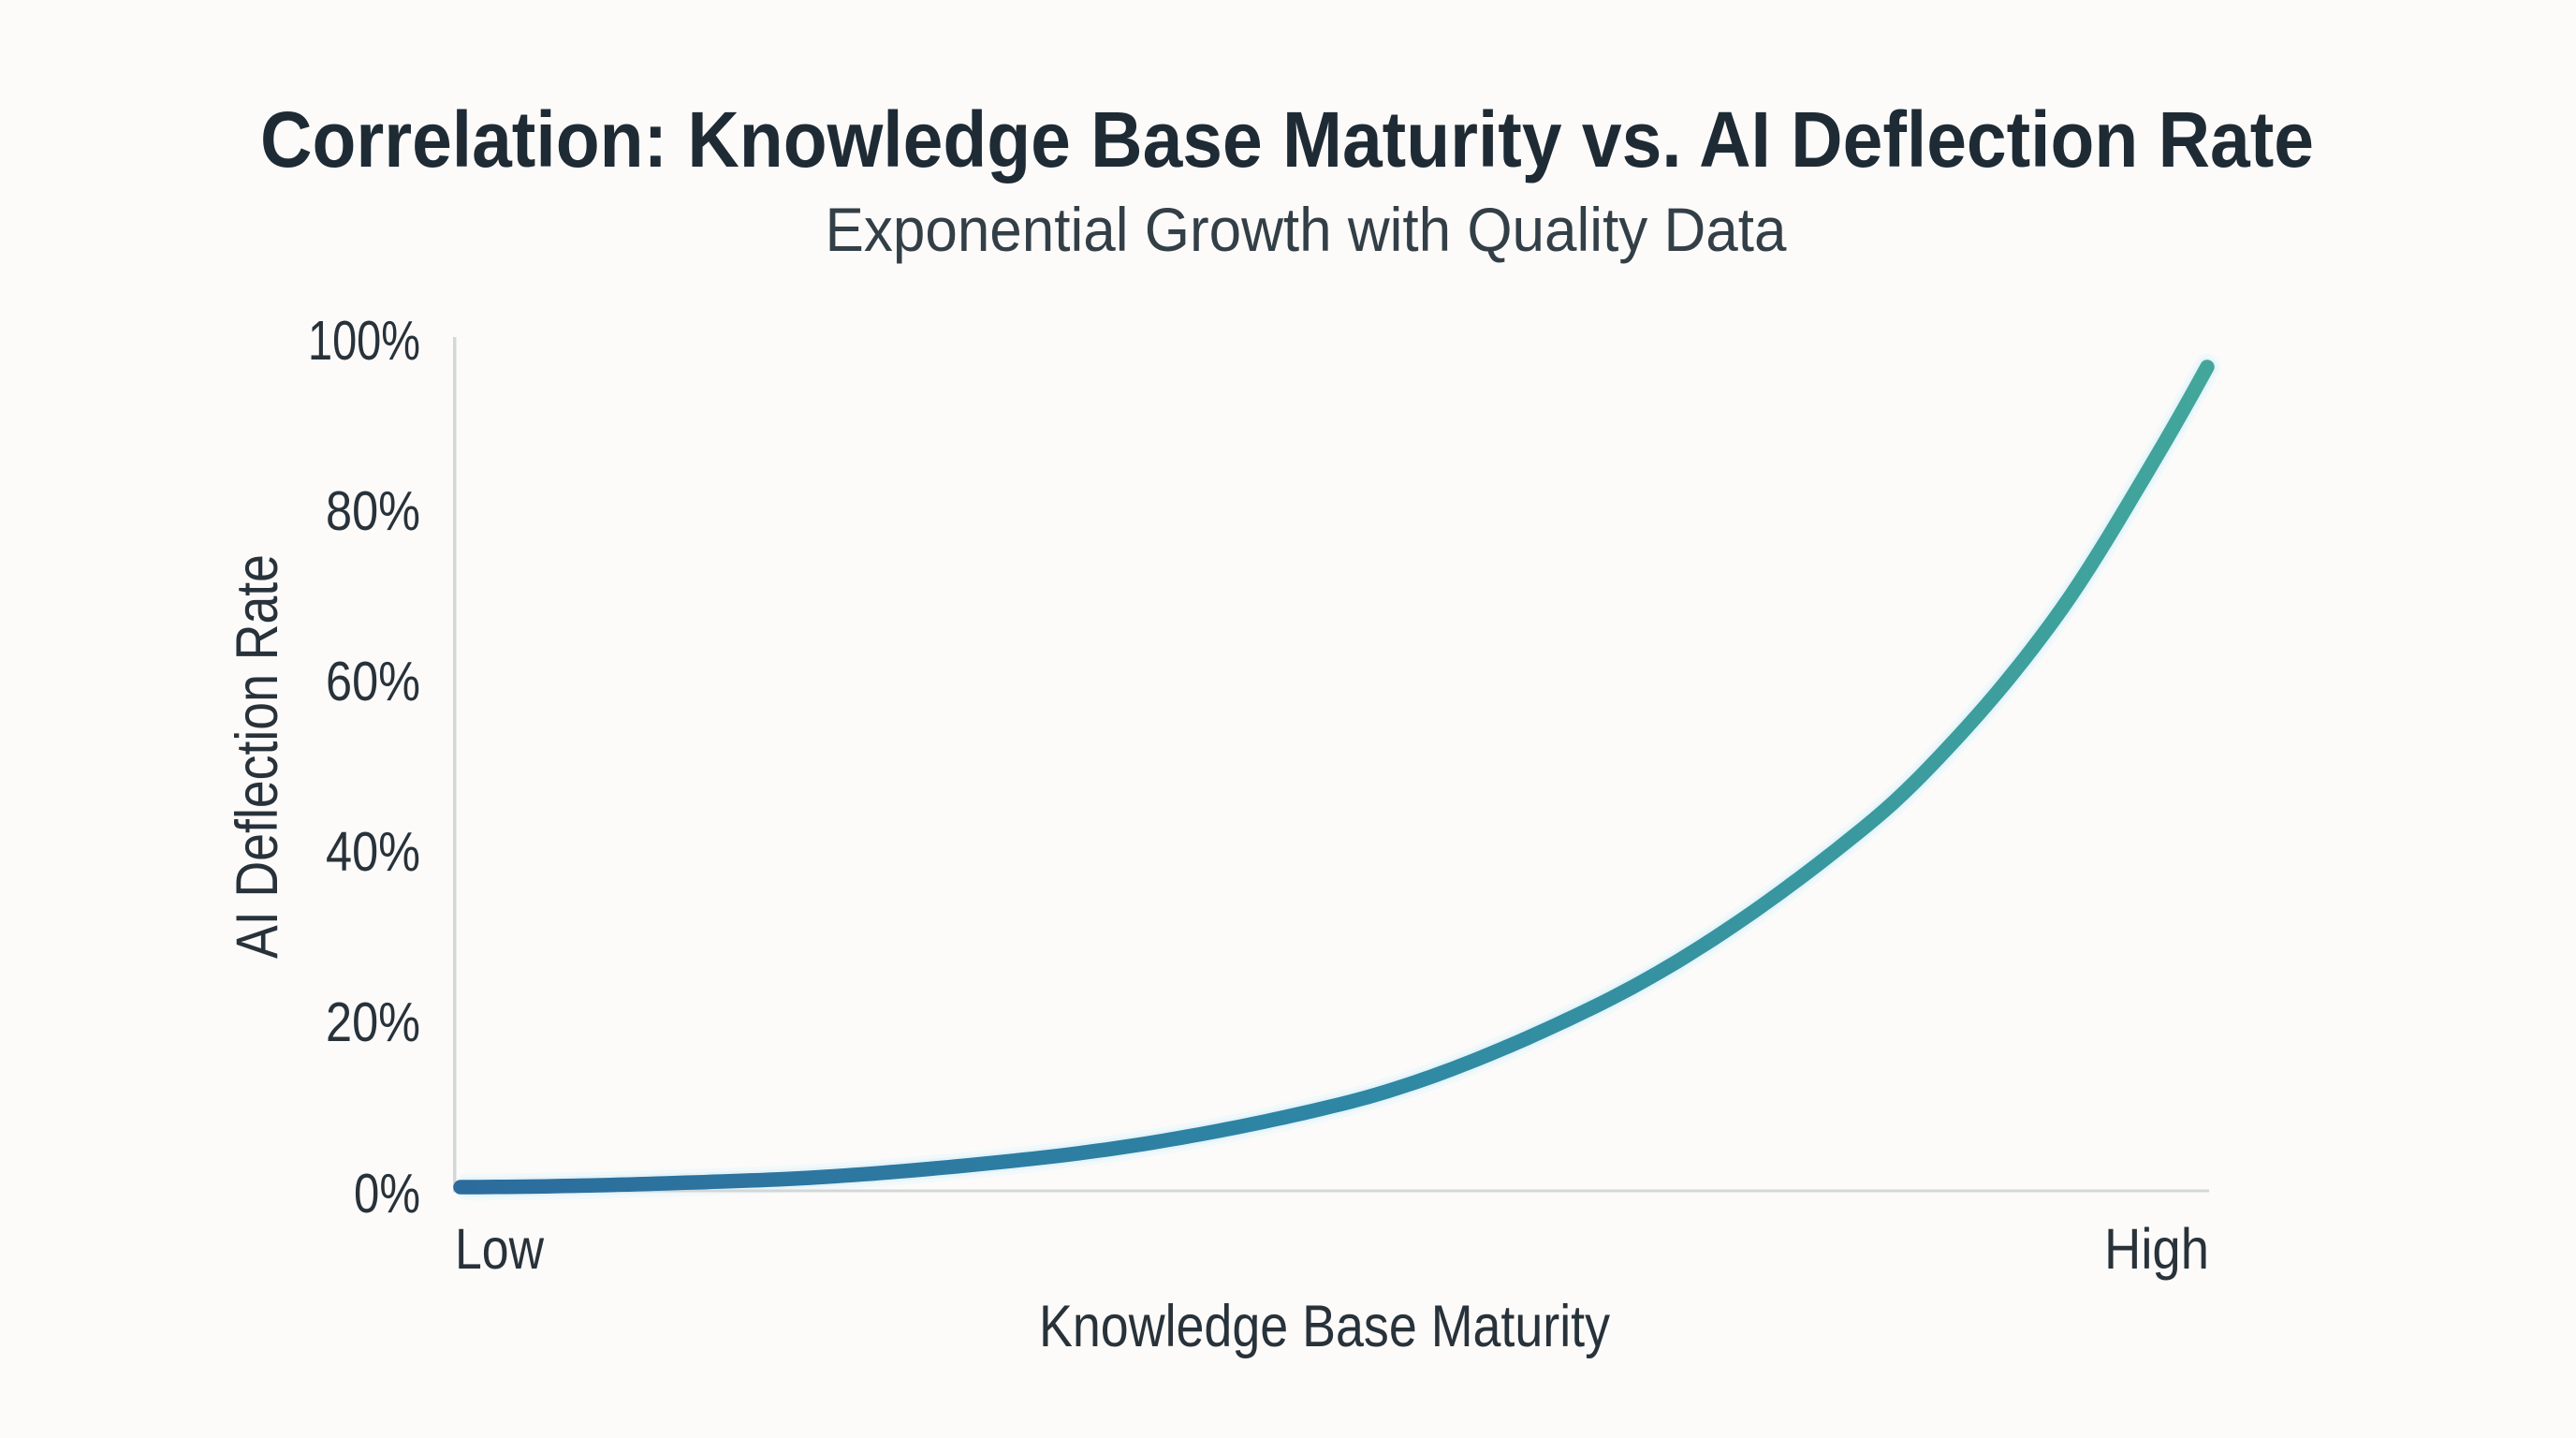 The height and width of the screenshot is (1438, 2576). Describe the element at coordinates (2156, 1249) in the screenshot. I see `svg-text: High` at that location.